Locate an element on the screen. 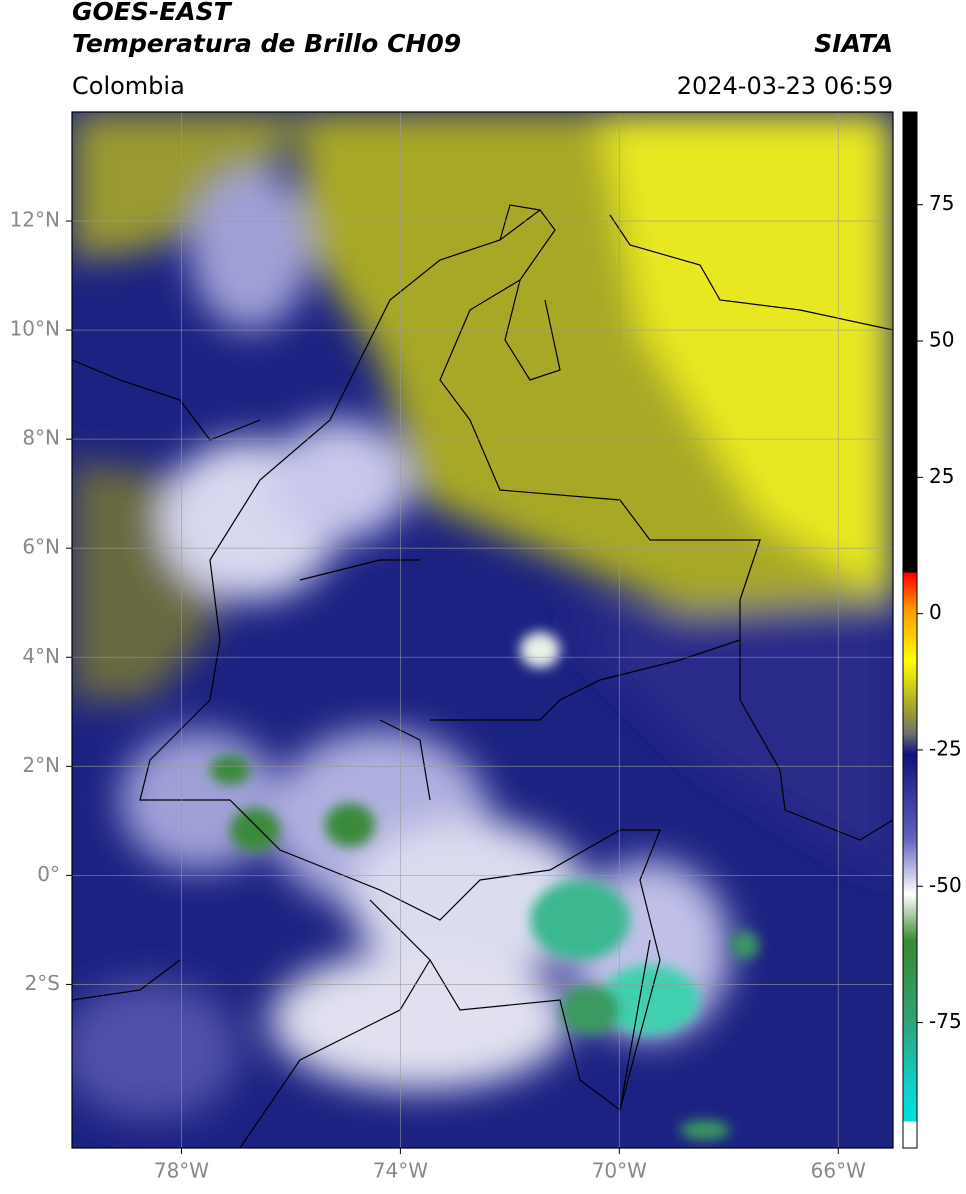 The image size is (966, 1194). x-tick-label: 78°W is located at coordinates (181, 1171).